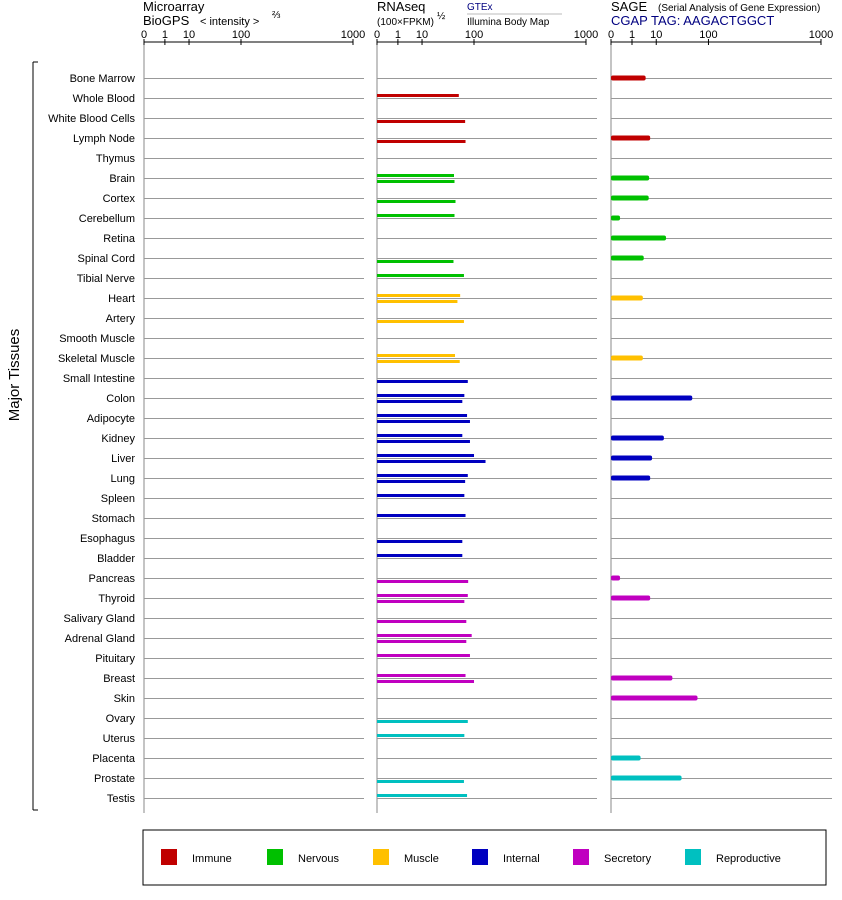  I want to click on rnaseq-tick-label: 10, so click(422, 35).